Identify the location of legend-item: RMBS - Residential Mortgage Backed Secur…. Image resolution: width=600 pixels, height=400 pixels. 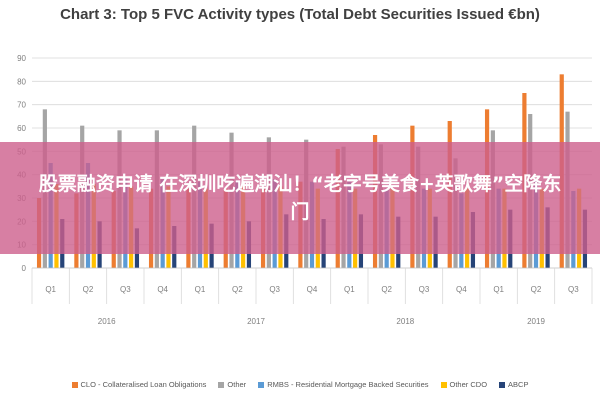
(343, 384).